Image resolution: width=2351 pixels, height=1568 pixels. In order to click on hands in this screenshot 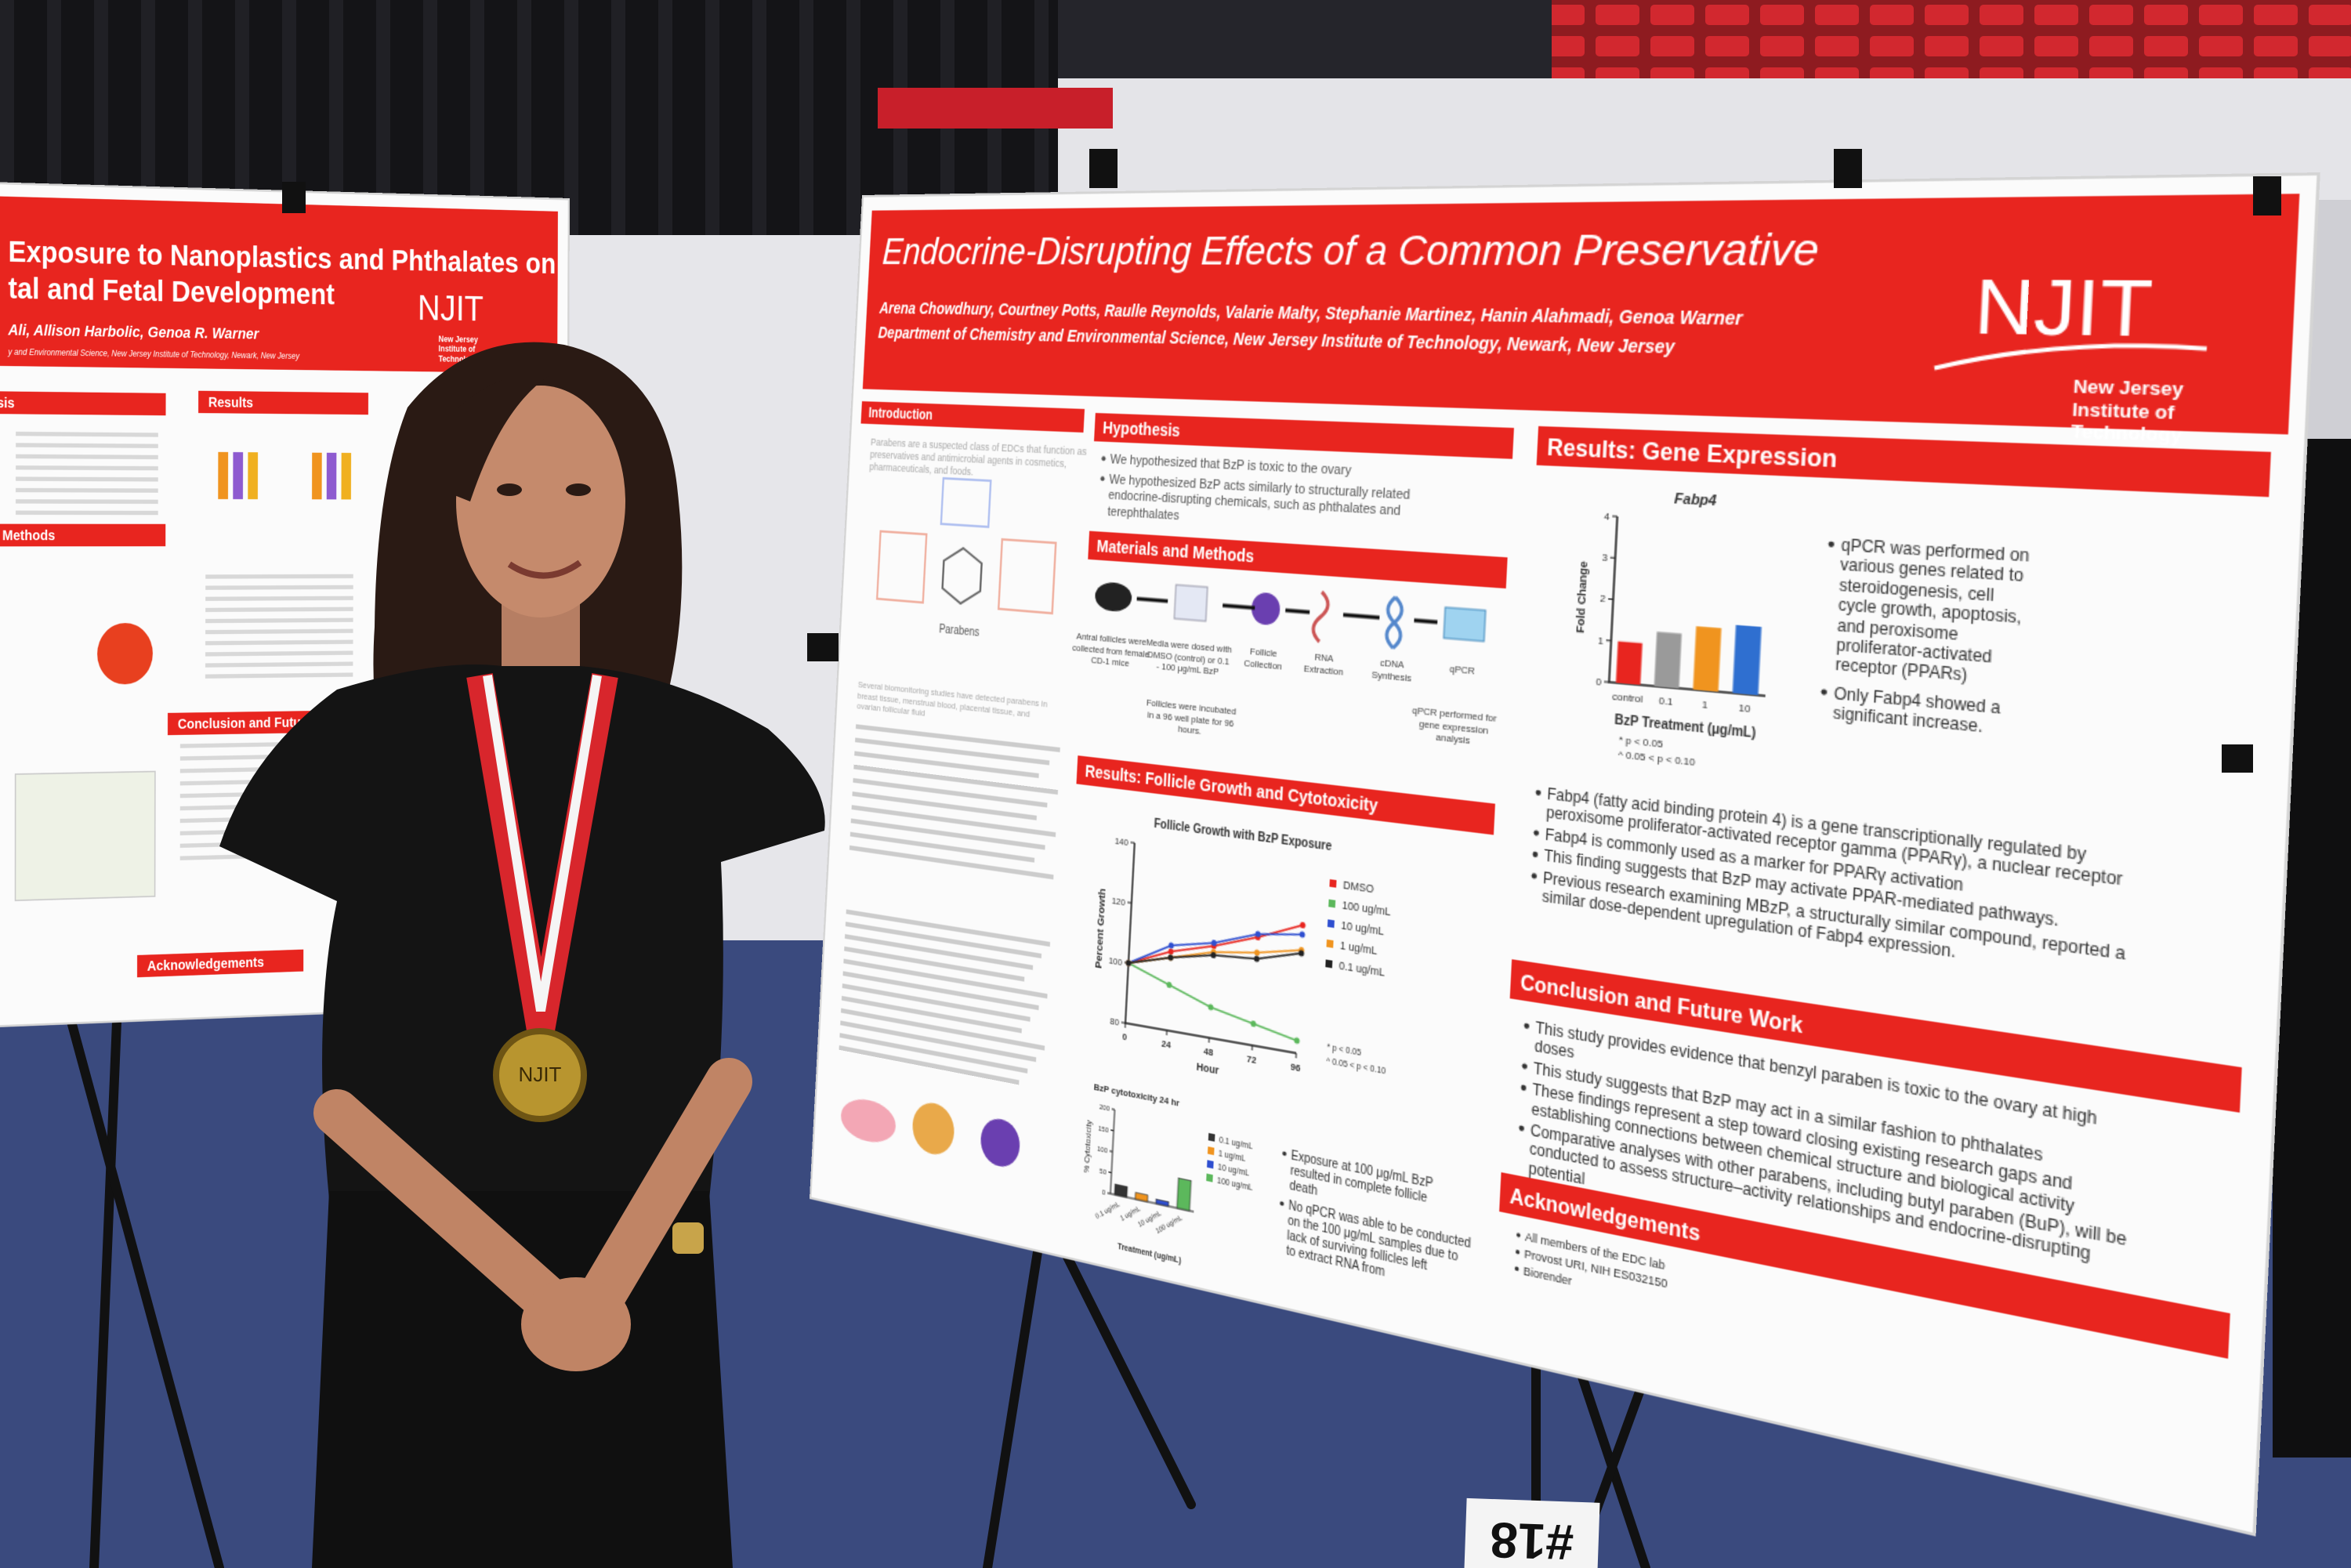, I will do `click(576, 1324)`.